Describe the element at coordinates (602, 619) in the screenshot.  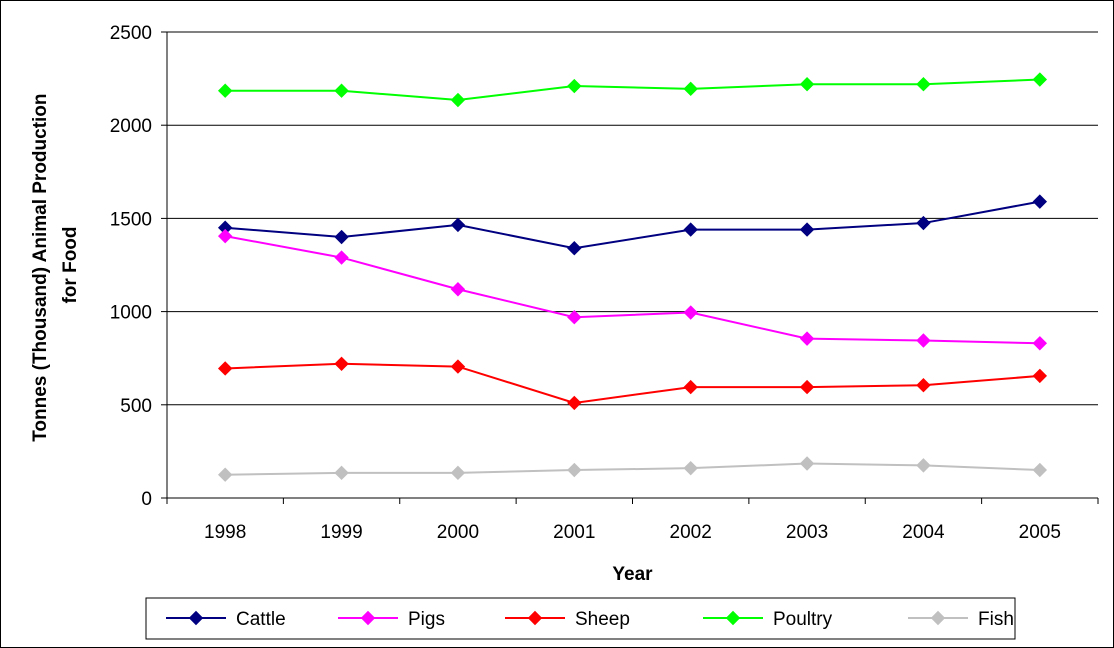
I see `legend-label: Sheep` at that location.